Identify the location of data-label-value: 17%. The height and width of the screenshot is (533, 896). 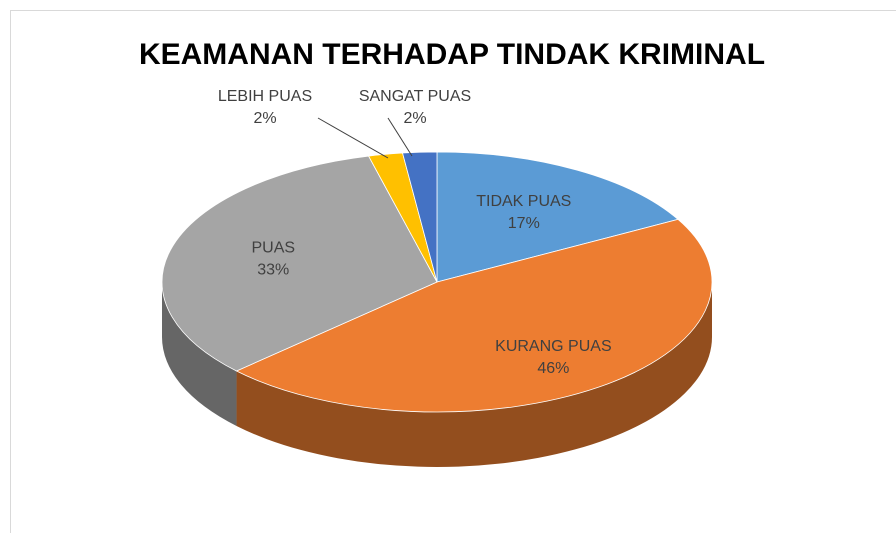
(524, 223).